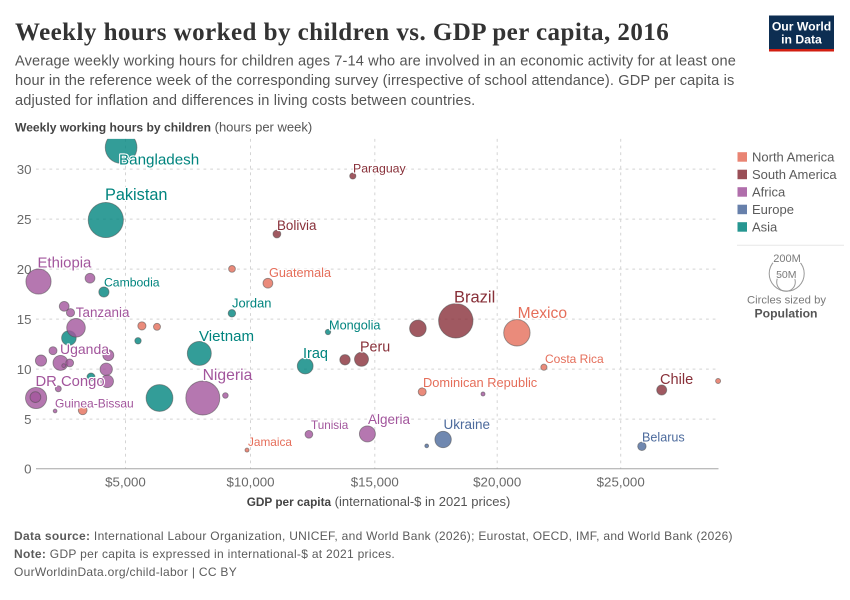 The height and width of the screenshot is (600, 850). I want to click on svg-text: Africa, so click(769, 192).